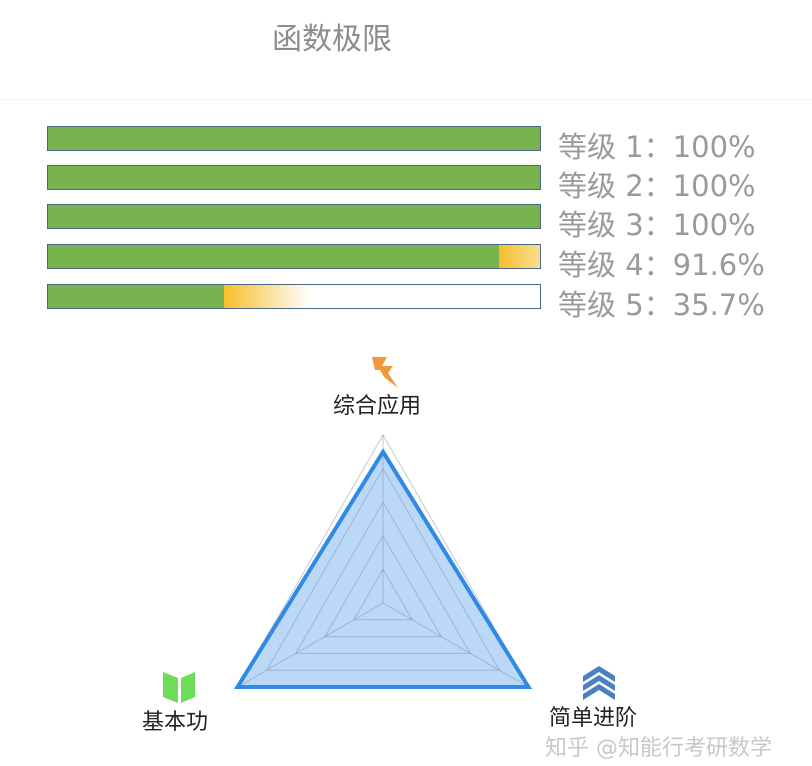 The image size is (812, 766). What do you see at coordinates (332, 39) in the screenshot?
I see `page-title: 函数极限` at bounding box center [332, 39].